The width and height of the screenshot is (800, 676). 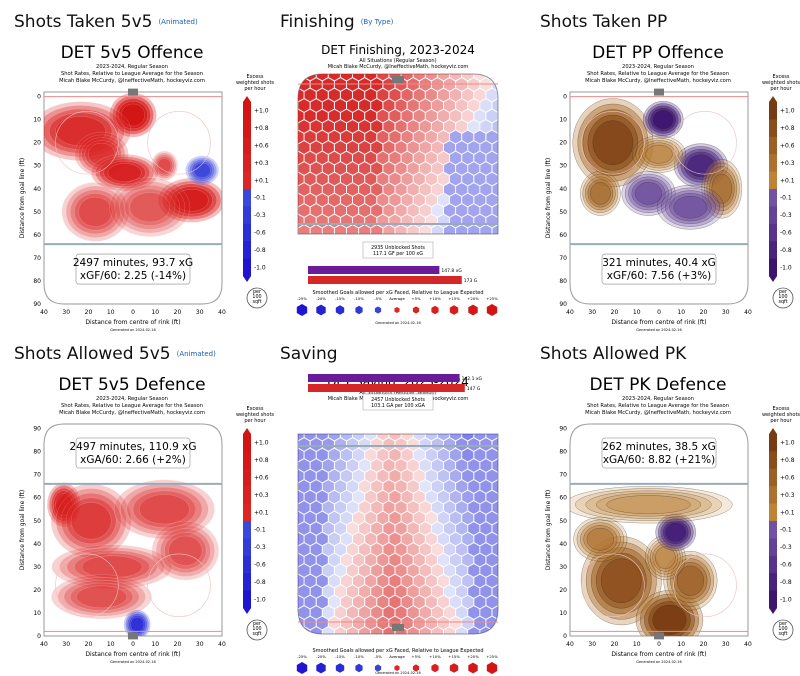 What do you see at coordinates (106, 22) in the screenshot?
I see `panel-heading: Shots Taken 5v5 (Animated)` at bounding box center [106, 22].